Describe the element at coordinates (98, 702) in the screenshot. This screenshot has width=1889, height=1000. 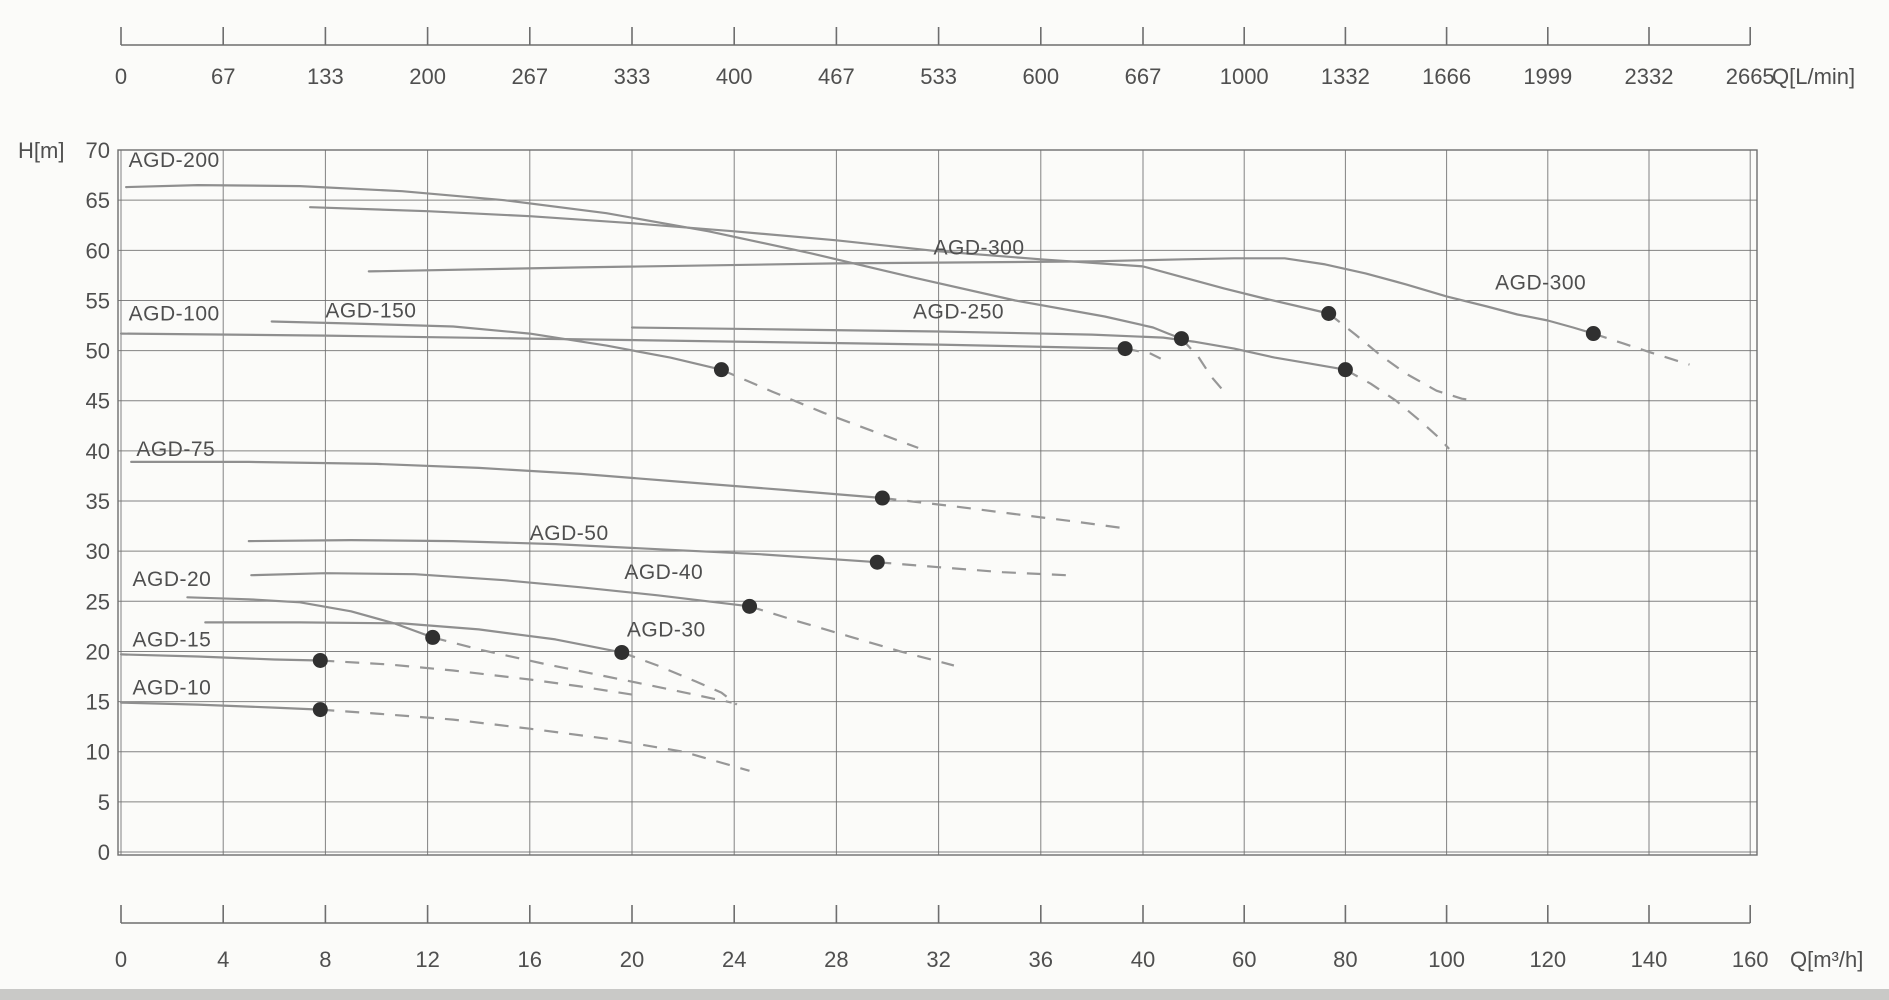
I see `head-tick-label: 15` at that location.